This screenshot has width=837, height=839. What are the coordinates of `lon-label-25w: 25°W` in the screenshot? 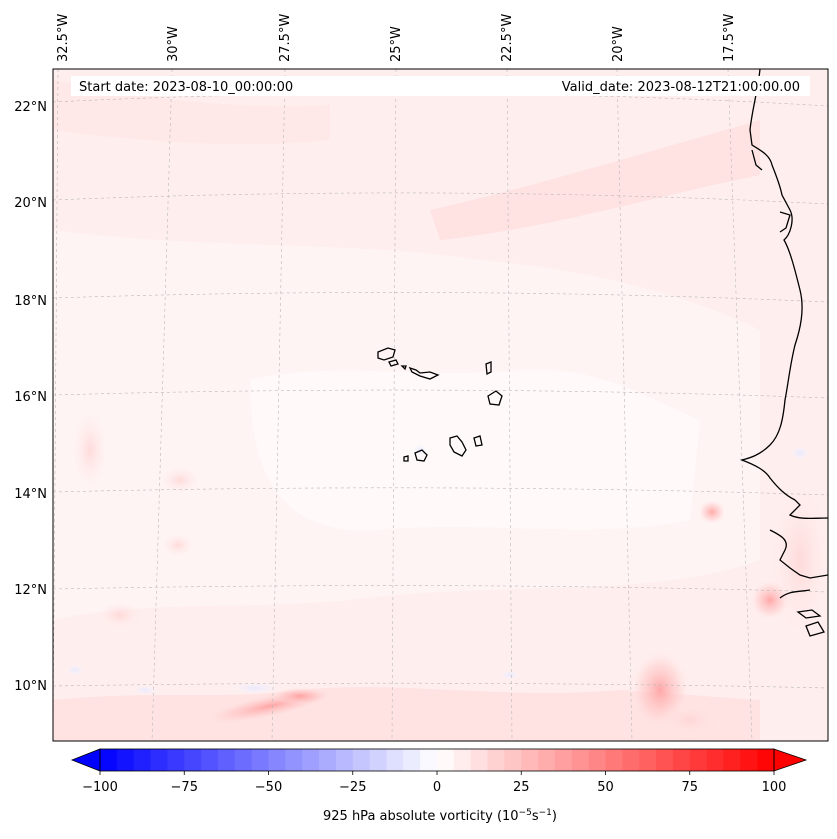 It's located at (396, 44).